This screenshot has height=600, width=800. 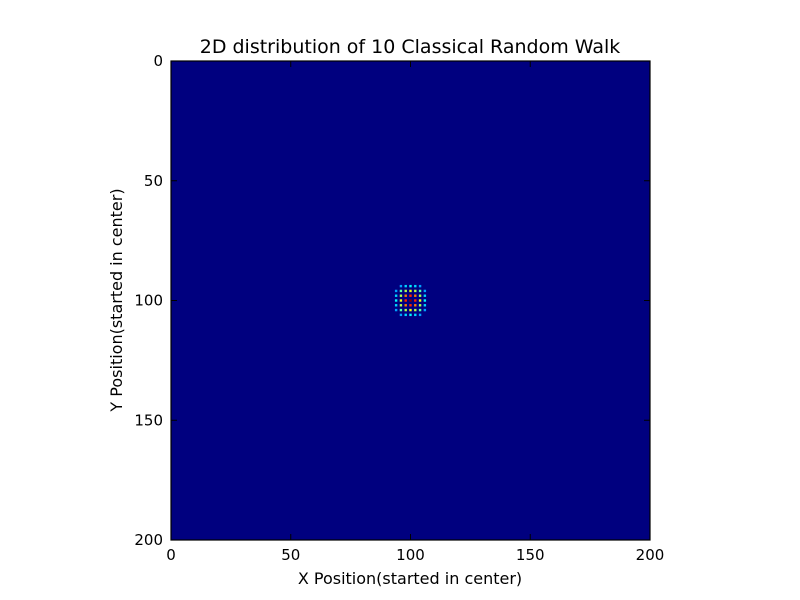 What do you see at coordinates (116, 300) in the screenshot?
I see `y-axis-title: Y Position(started in center)` at bounding box center [116, 300].